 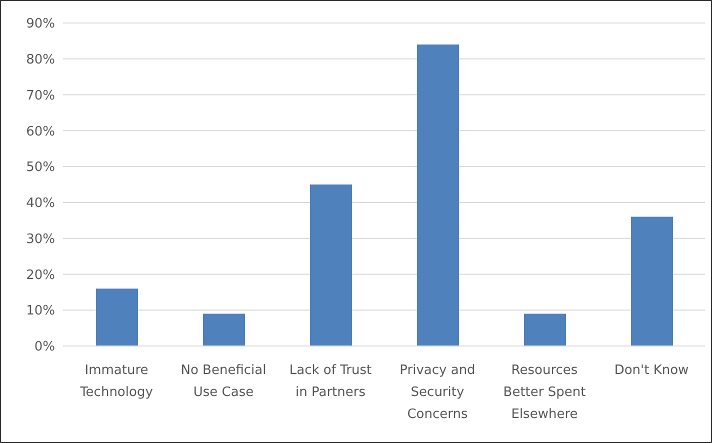 I want to click on x-tick-label: No Beneficial Use Case, so click(x=223, y=381).